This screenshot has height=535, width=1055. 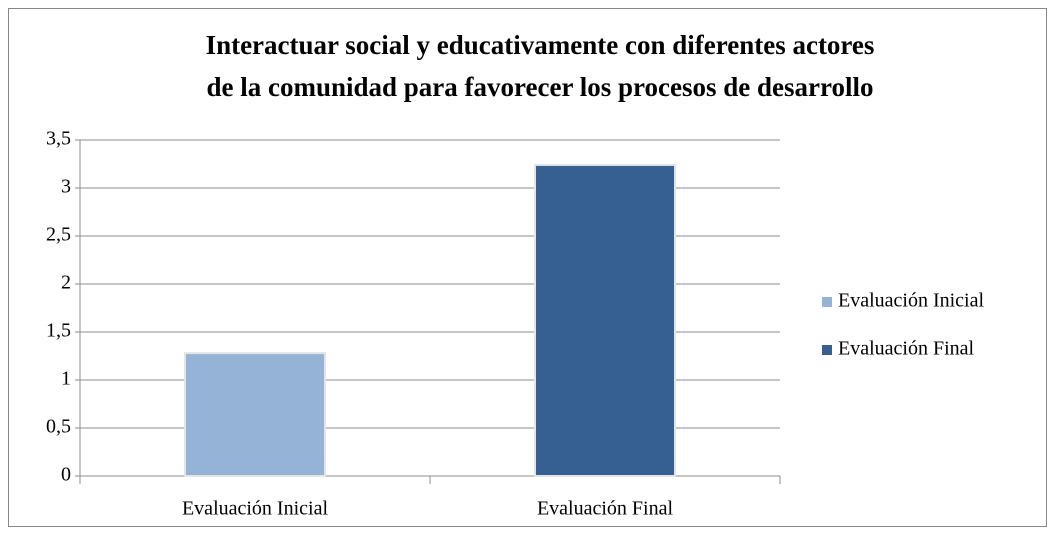 What do you see at coordinates (66, 475) in the screenshot?
I see `y-tick-label: 0` at bounding box center [66, 475].